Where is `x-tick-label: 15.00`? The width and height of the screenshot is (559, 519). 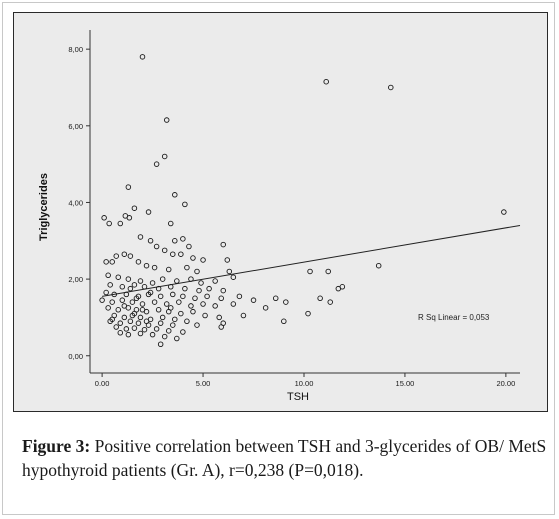
x-tick-label: 15.00 is located at coordinates (405, 383).